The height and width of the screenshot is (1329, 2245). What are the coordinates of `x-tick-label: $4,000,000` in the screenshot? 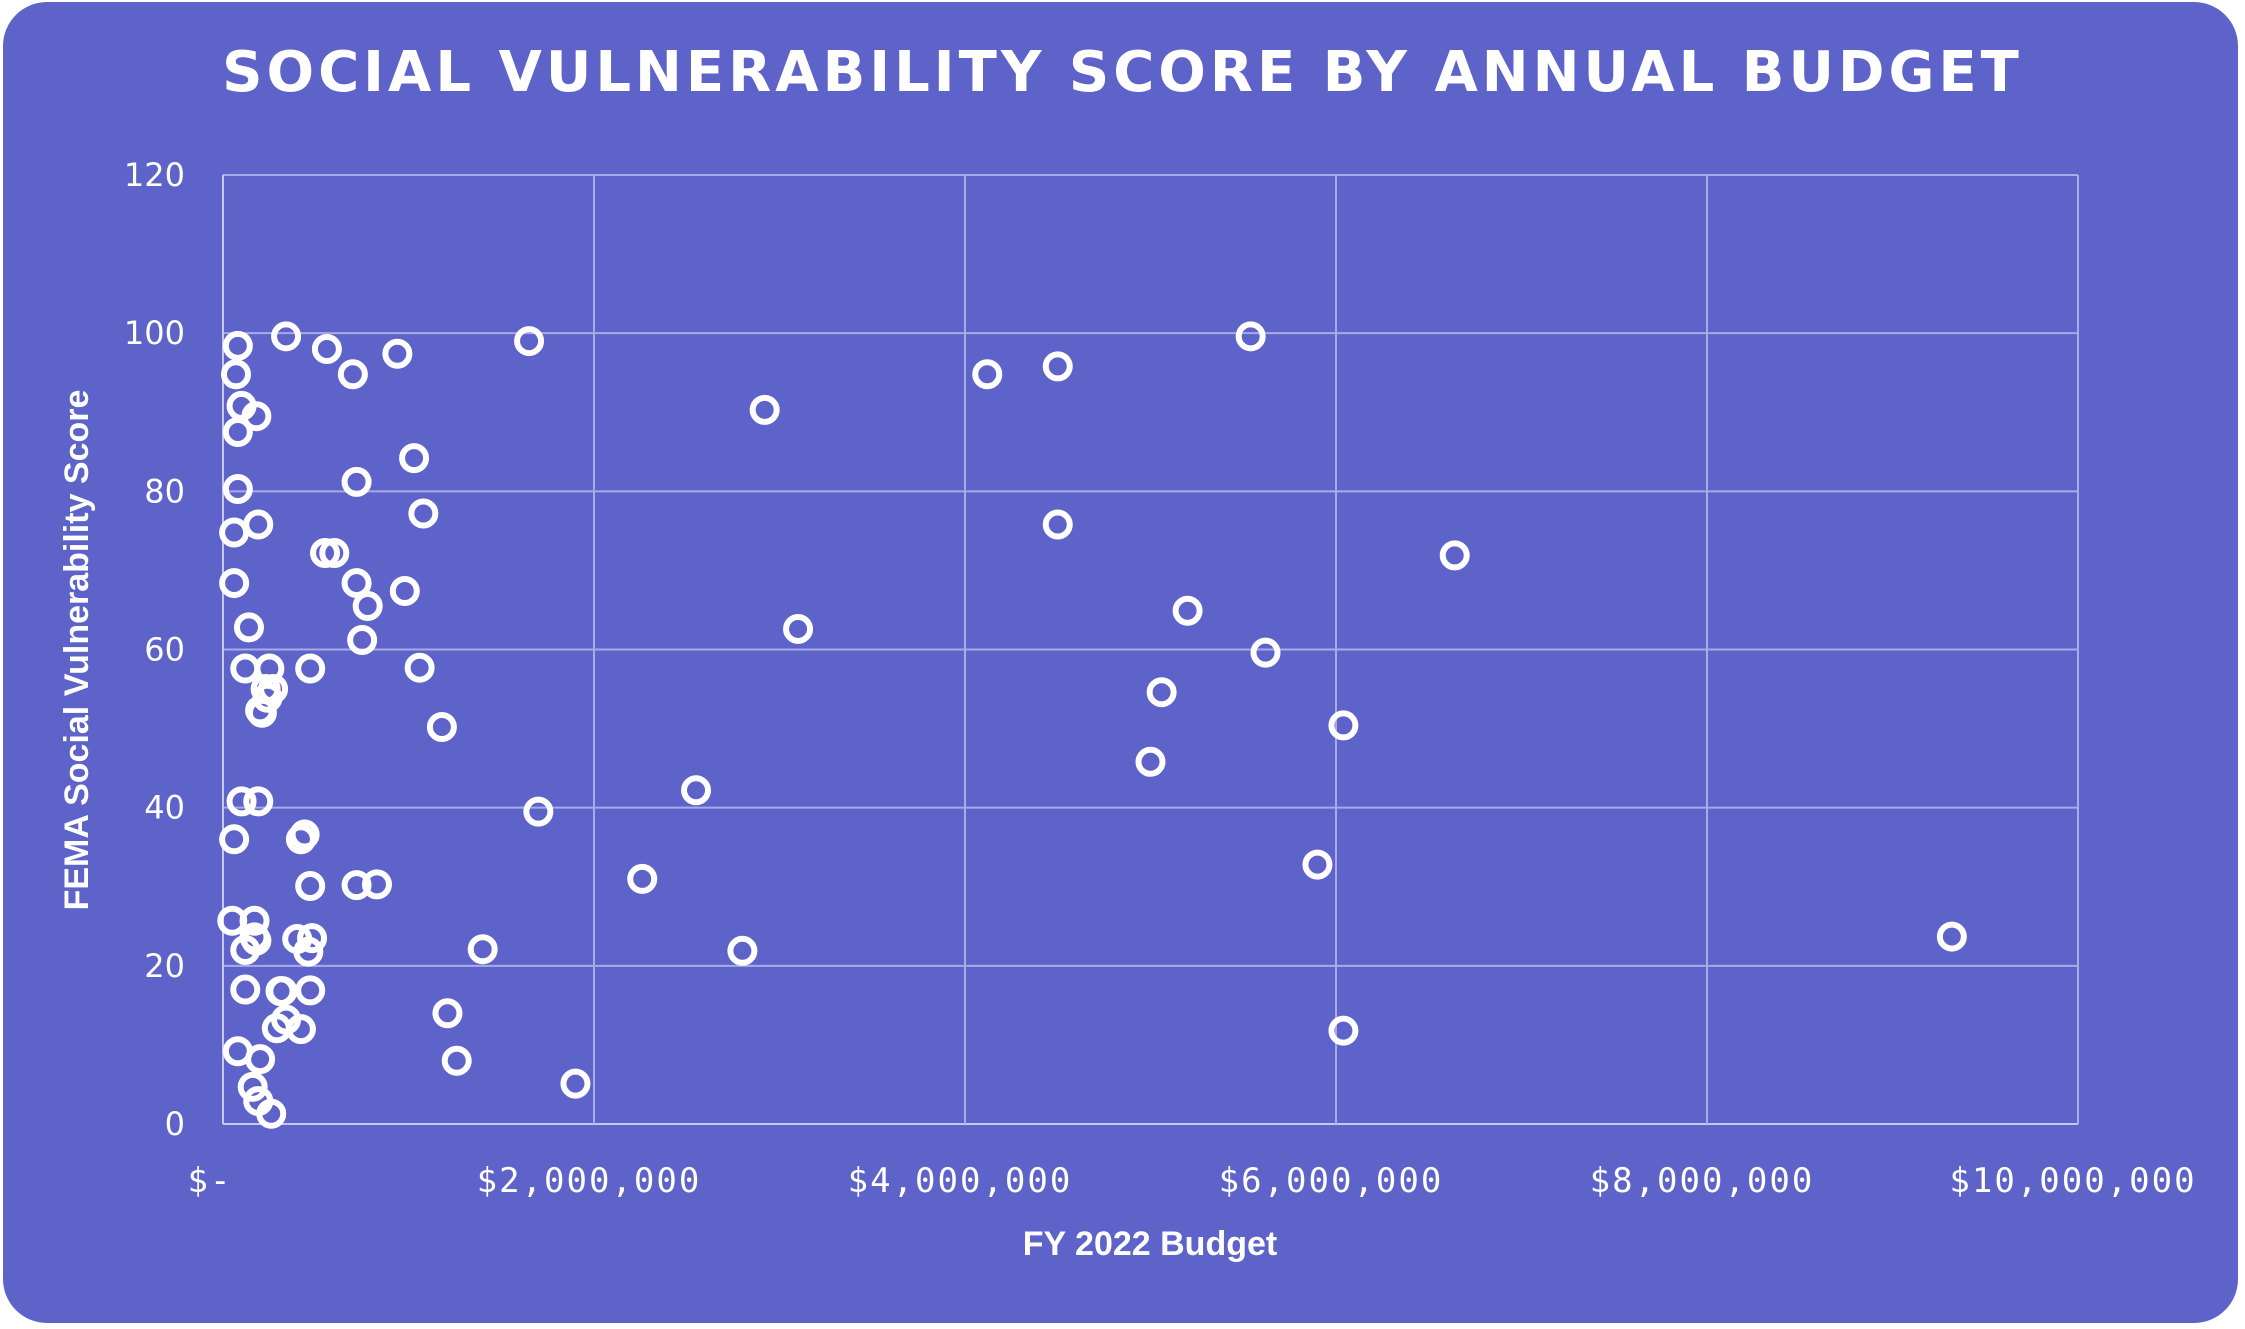 It's located at (960, 1181).